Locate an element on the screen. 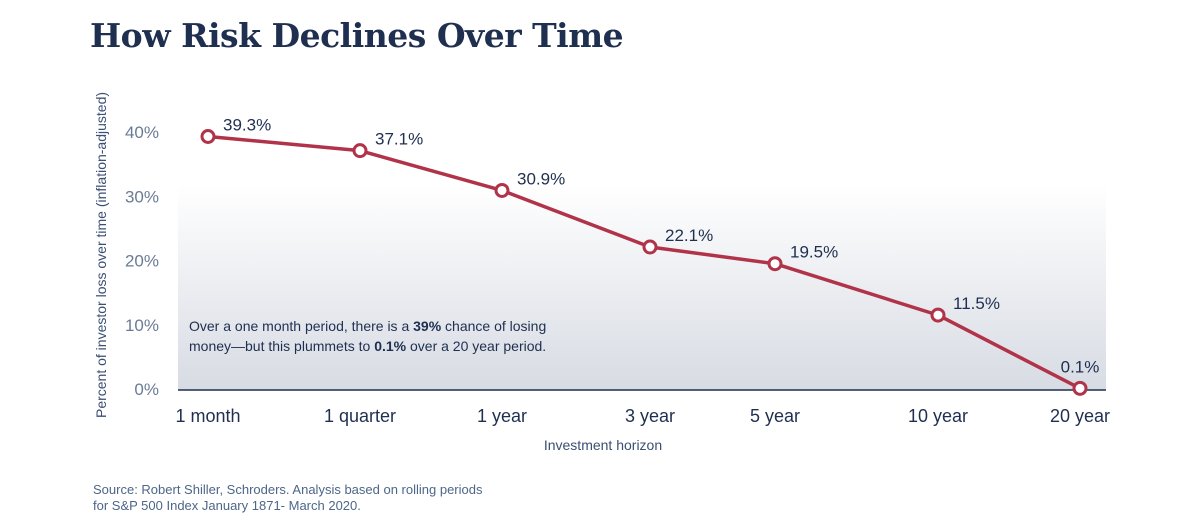 This screenshot has height=516, width=1200. annotation-part1: Over a one month period, there is a is located at coordinates (301, 326).